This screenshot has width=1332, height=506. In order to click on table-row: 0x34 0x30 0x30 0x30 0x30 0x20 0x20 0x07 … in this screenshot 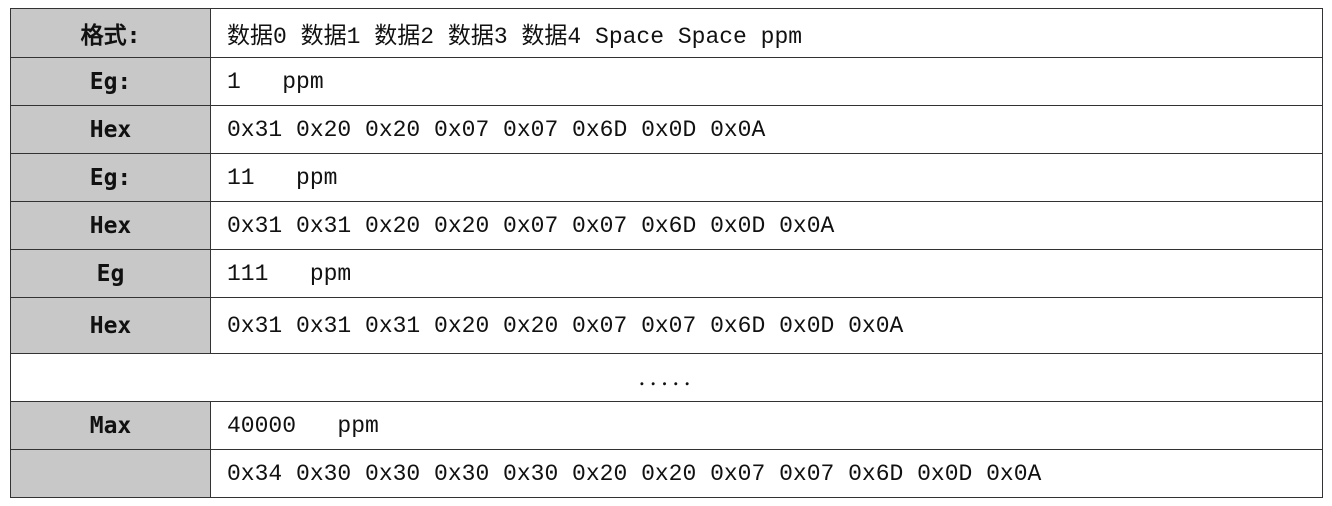, I will do `click(666, 473)`.